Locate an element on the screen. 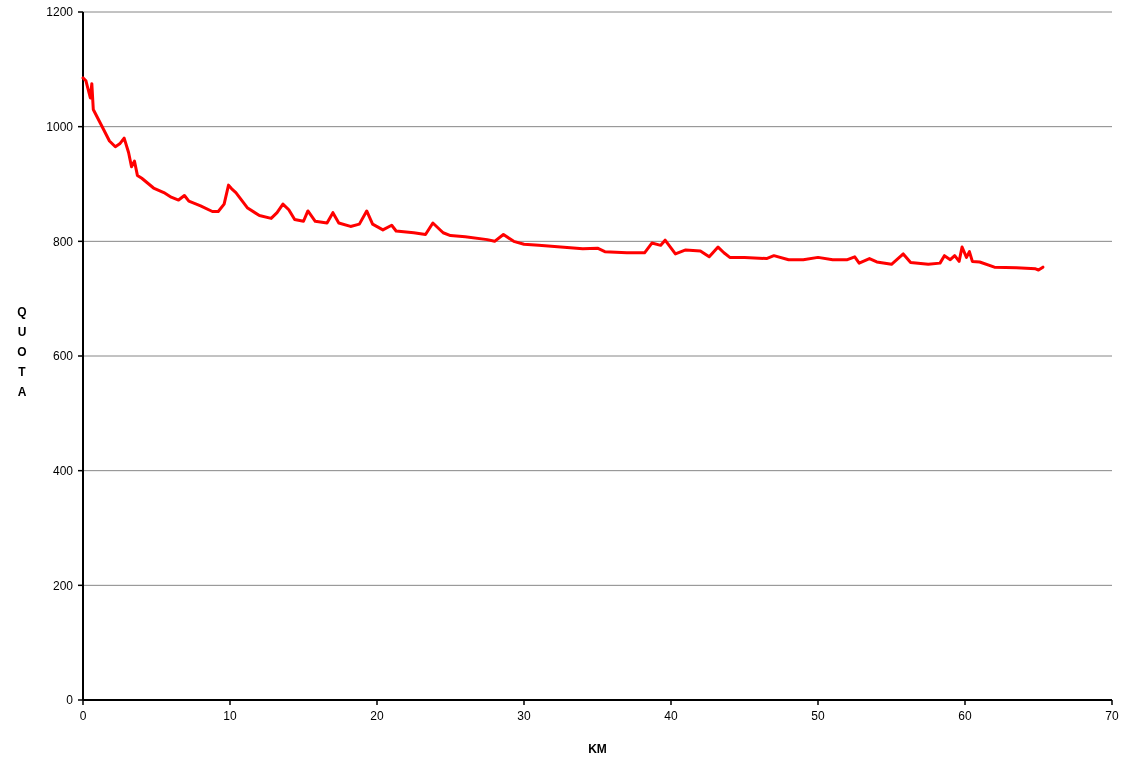 The width and height of the screenshot is (1131, 763). x-tick-label: 60 is located at coordinates (965, 716).